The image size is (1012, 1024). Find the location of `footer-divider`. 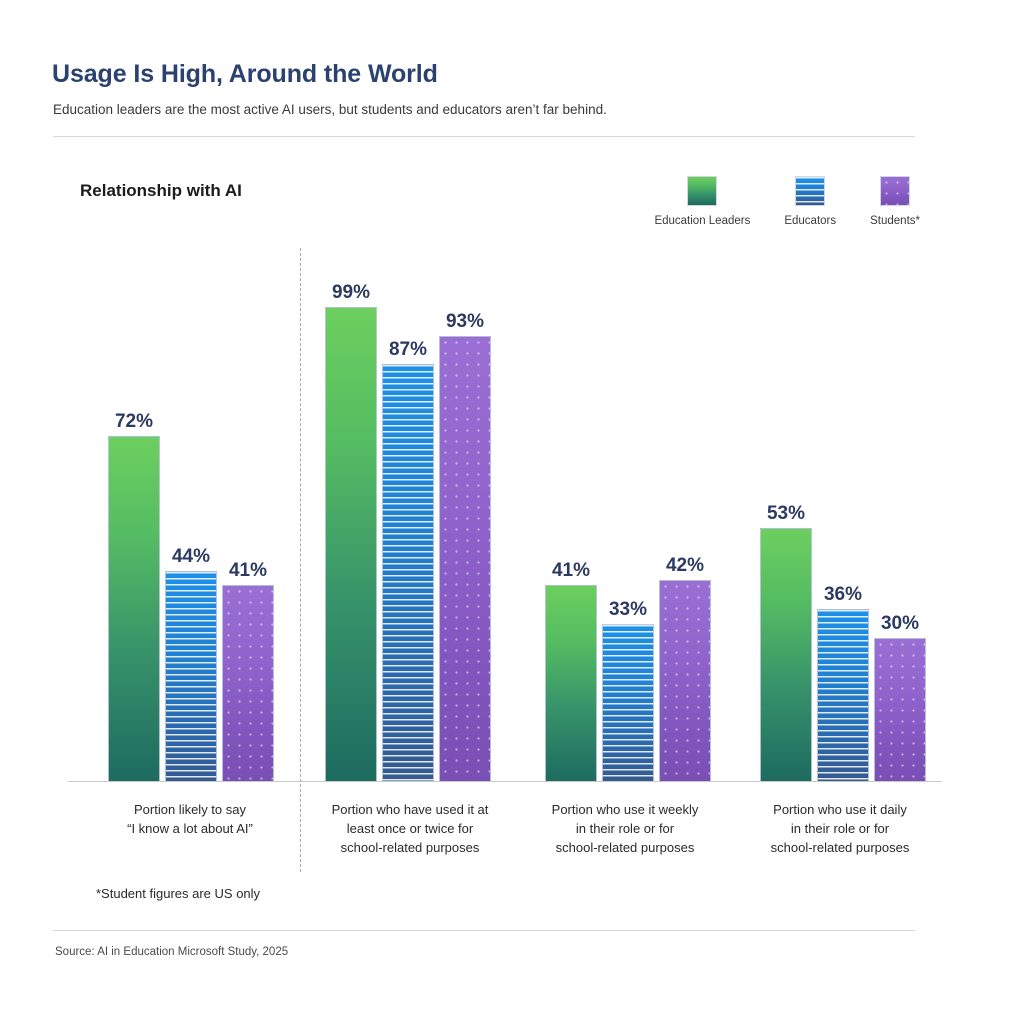

footer-divider is located at coordinates (484, 930).